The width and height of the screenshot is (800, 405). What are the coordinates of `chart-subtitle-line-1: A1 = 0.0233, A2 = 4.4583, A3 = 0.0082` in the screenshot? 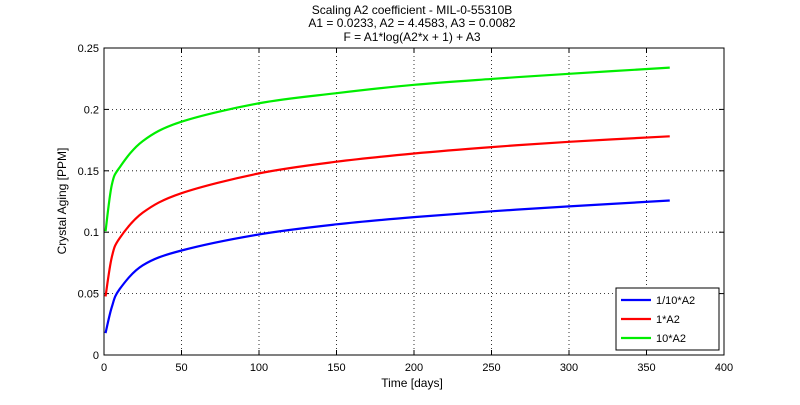 It's located at (412, 23).